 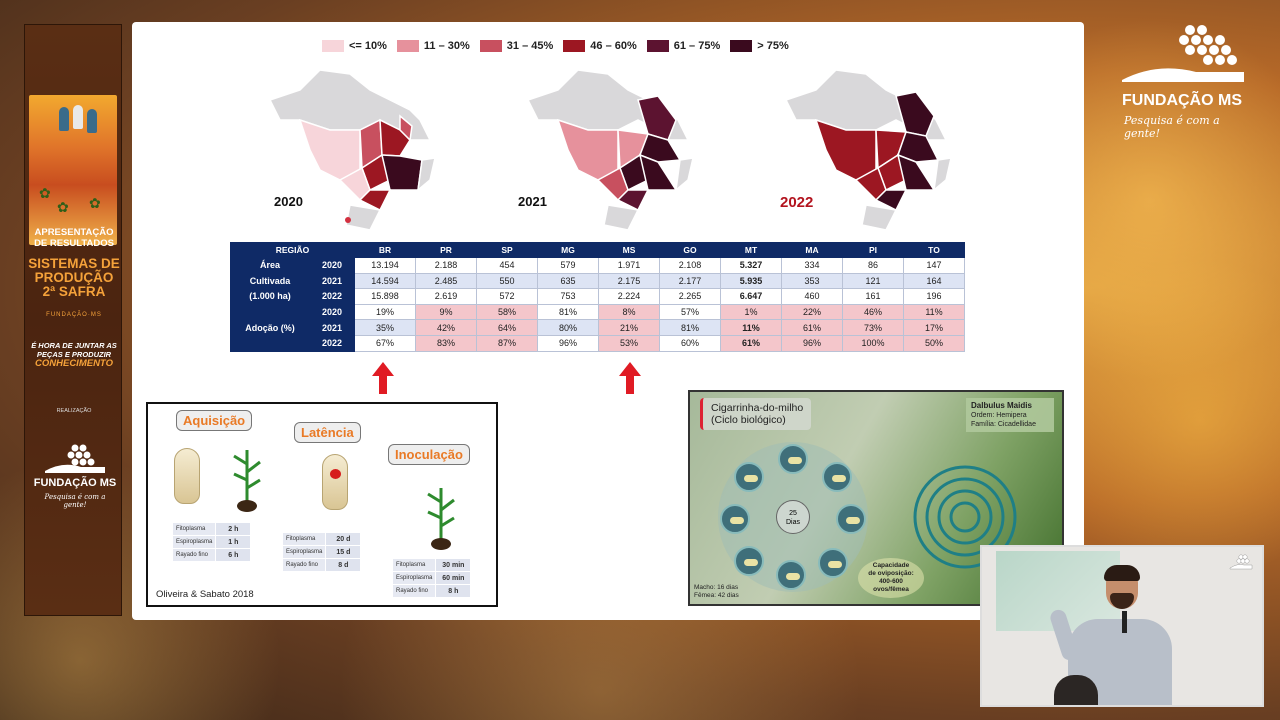 What do you see at coordinates (288, 201) in the screenshot?
I see `map-year-2020: 2020` at bounding box center [288, 201].